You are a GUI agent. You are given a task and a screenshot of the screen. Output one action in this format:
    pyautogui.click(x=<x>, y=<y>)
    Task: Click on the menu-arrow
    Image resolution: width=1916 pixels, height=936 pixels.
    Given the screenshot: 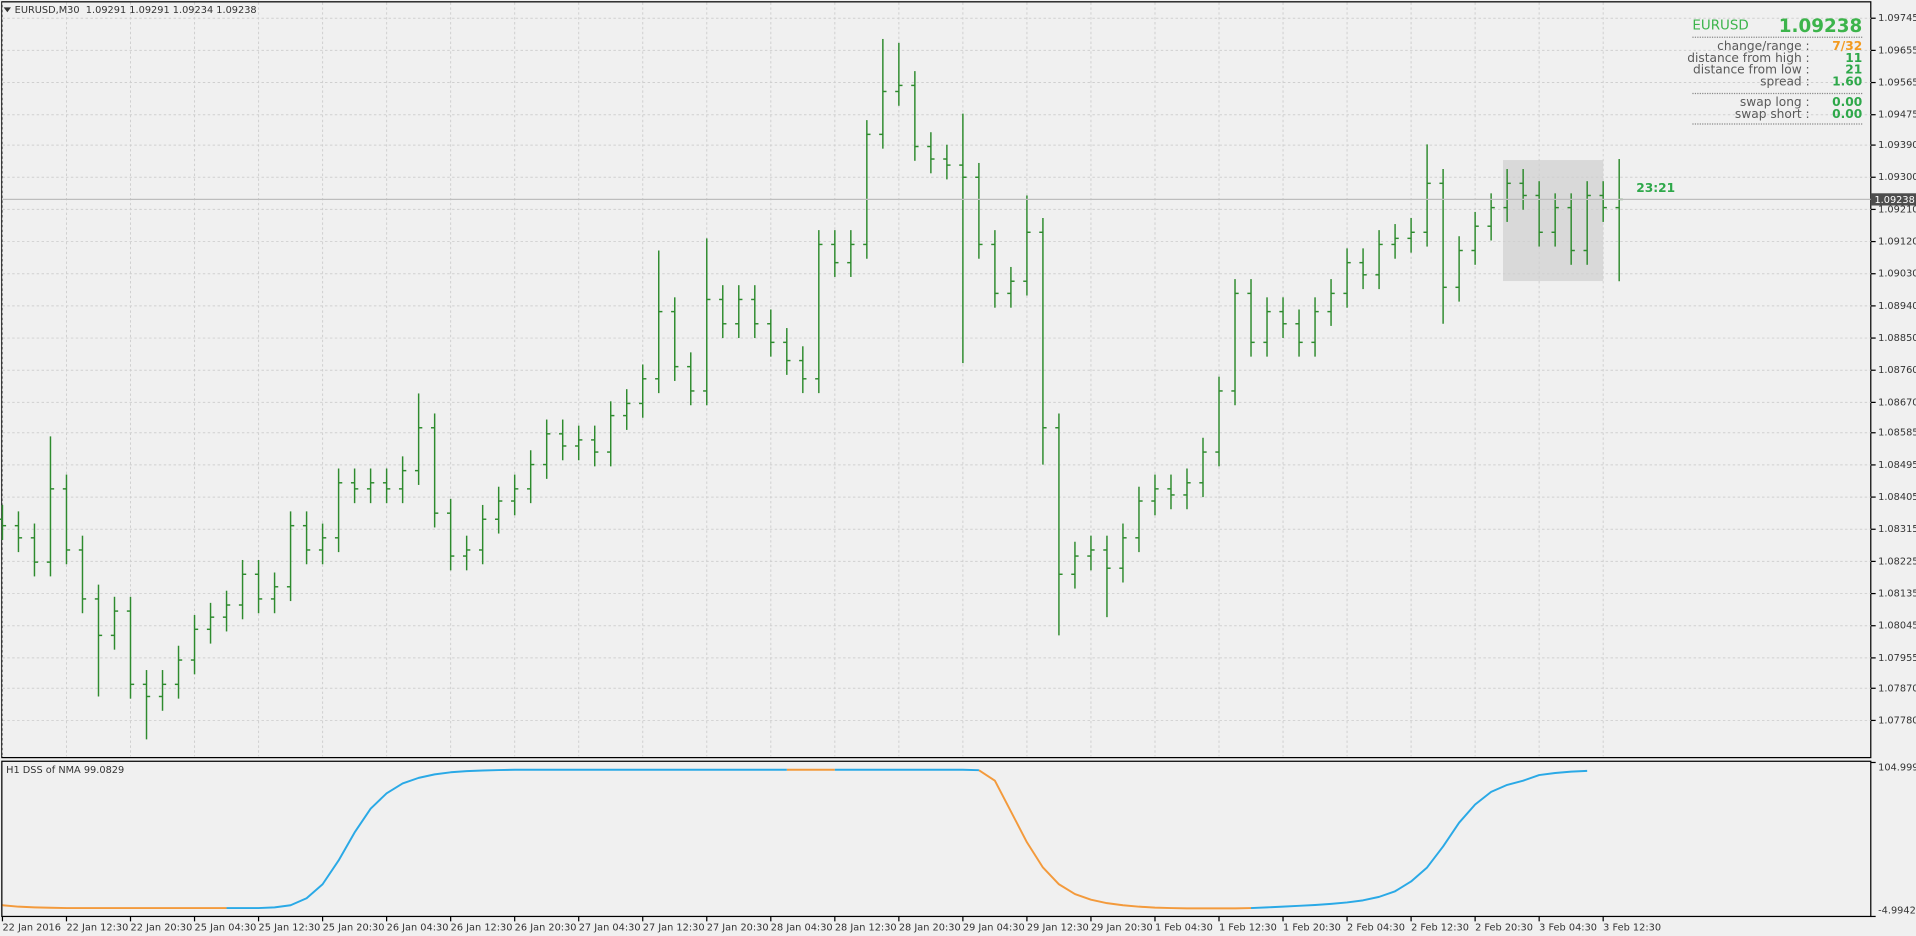 What is the action you would take?
    pyautogui.click(x=7, y=10)
    